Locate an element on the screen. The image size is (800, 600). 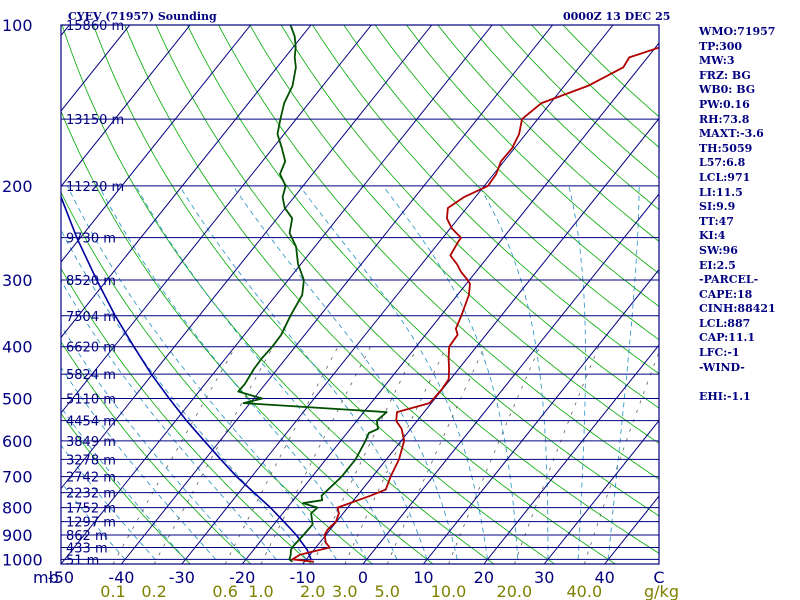
temperature-axis-unit: C is located at coordinates (658, 577).